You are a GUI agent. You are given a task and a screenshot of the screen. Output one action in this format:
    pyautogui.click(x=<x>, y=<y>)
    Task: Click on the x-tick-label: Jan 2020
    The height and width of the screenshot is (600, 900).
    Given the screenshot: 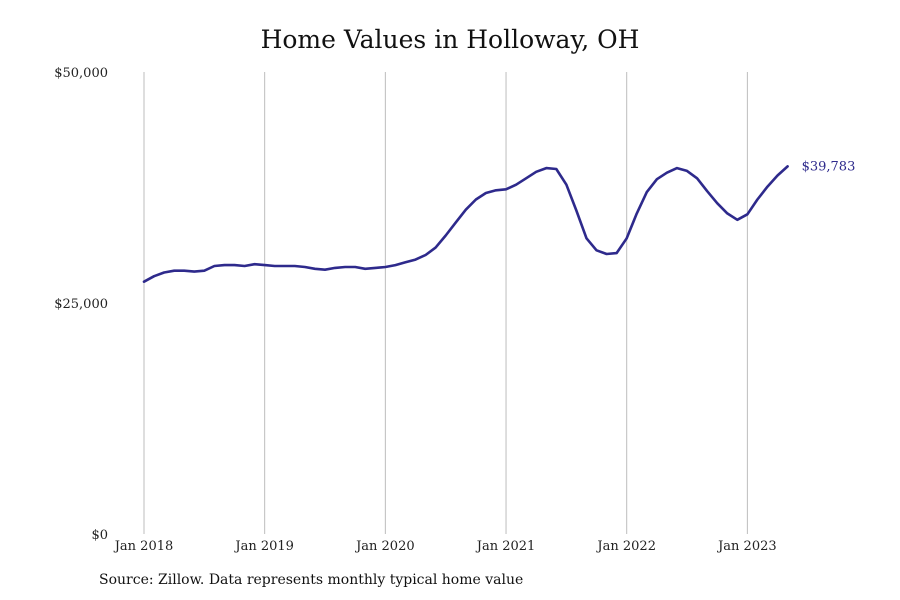 What is the action you would take?
    pyautogui.click(x=384, y=546)
    